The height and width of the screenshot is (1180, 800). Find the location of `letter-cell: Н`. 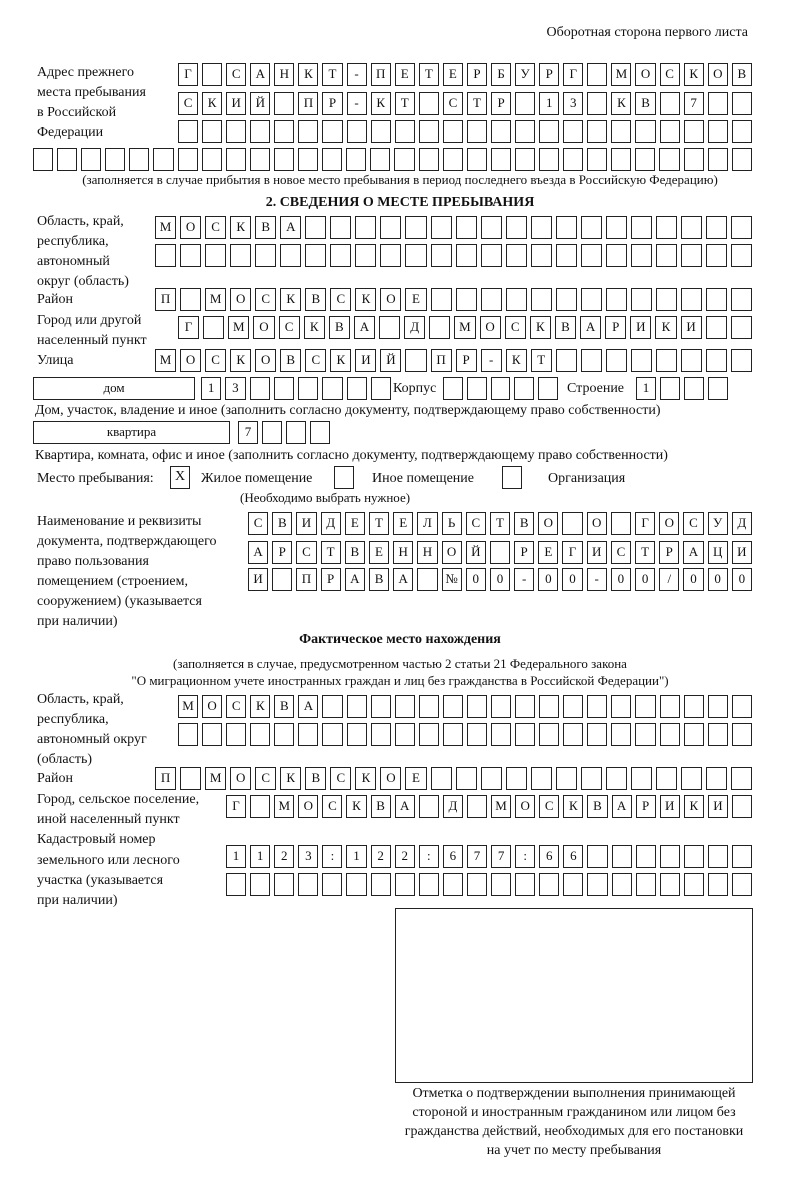

letter-cell: Н is located at coordinates (284, 74).